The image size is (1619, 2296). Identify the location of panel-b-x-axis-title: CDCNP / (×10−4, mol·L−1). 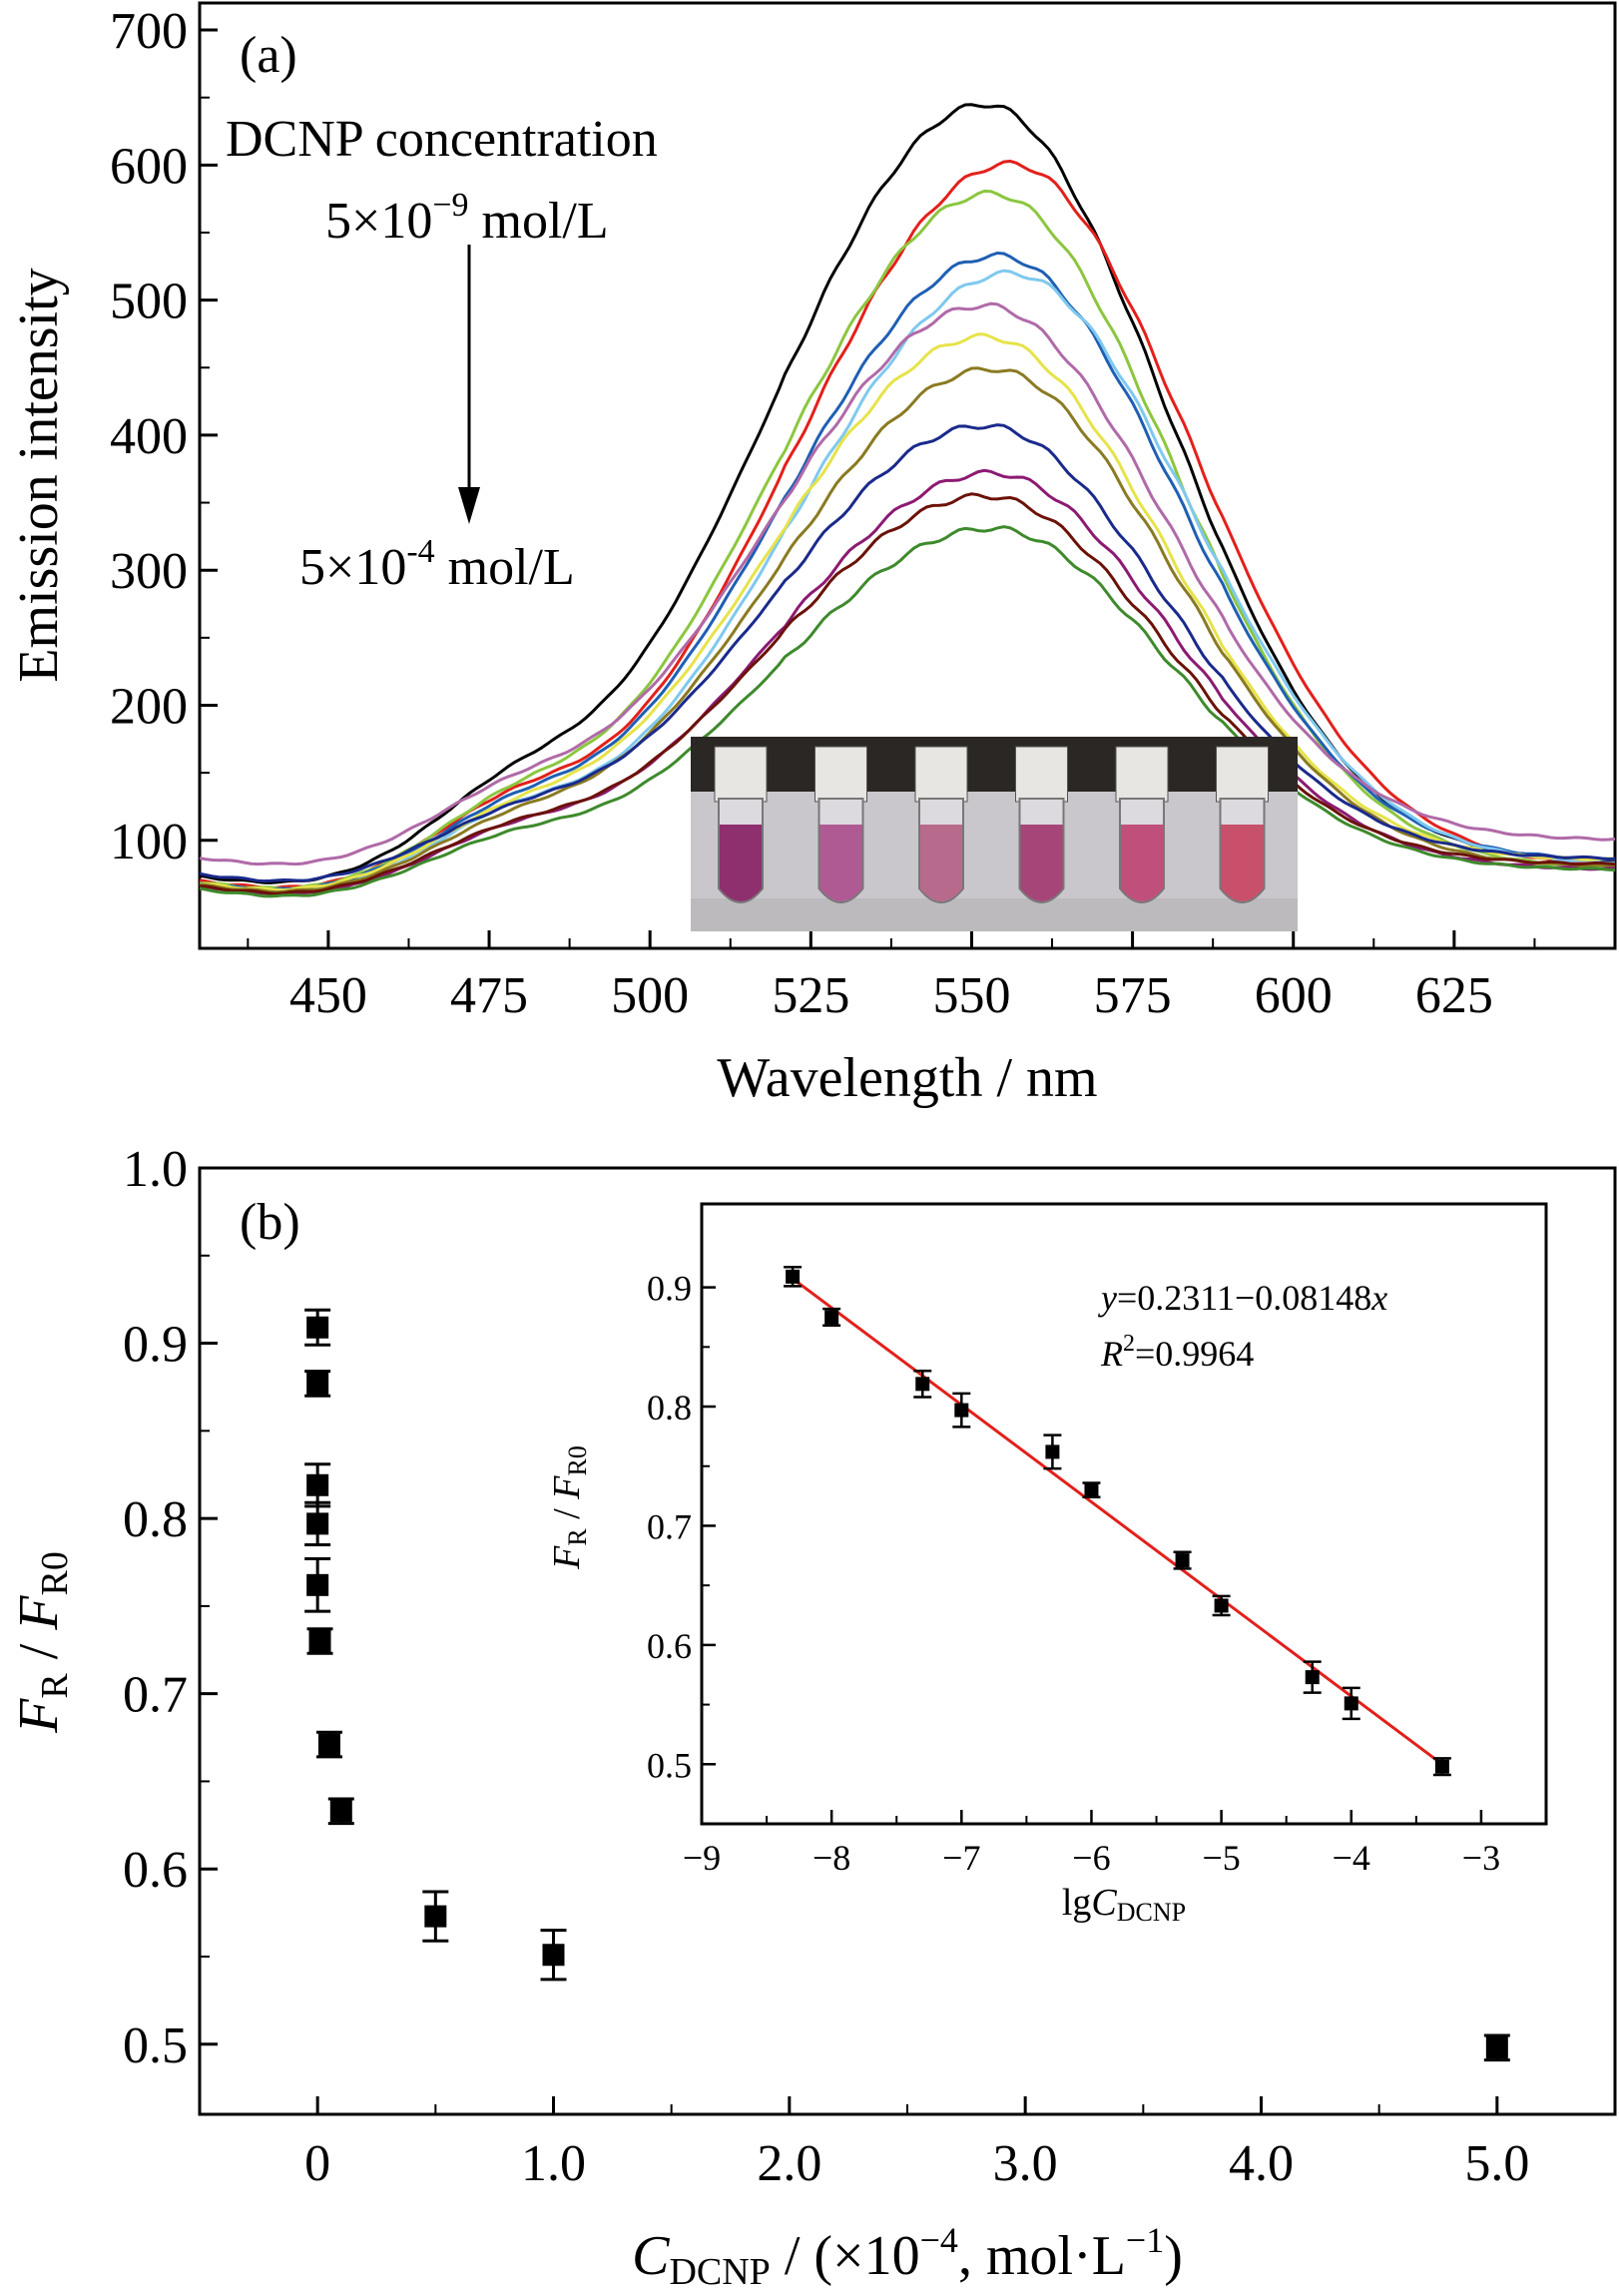
(907, 2257).